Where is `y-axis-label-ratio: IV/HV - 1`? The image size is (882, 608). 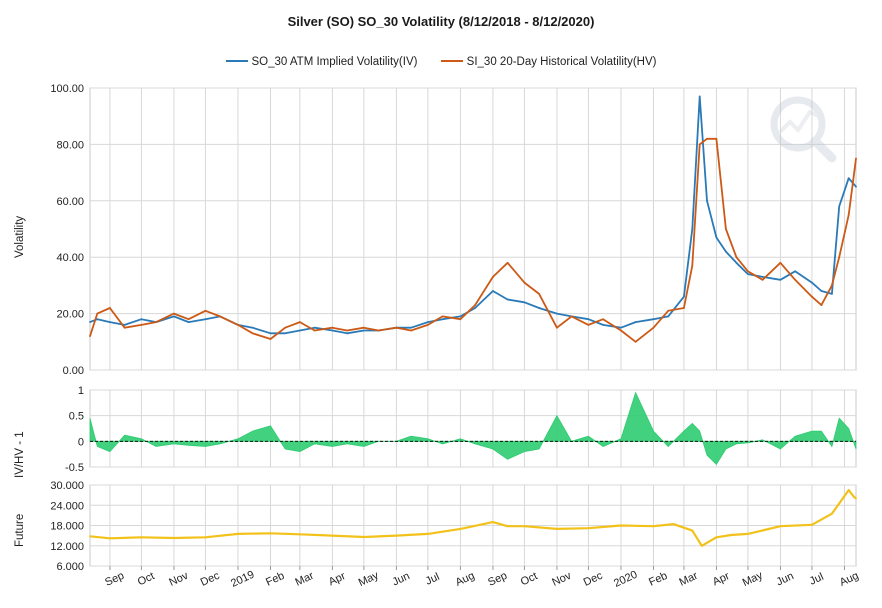 y-axis-label-ratio: IV/HV - 1 is located at coordinates (20, 454).